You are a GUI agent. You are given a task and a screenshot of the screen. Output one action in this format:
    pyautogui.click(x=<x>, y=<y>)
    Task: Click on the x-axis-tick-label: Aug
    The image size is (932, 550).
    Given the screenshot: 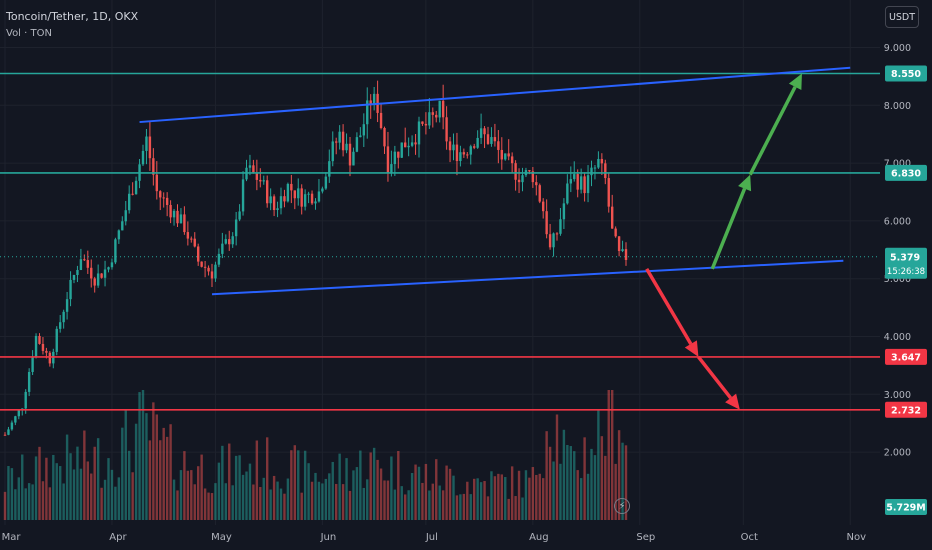 What is the action you would take?
    pyautogui.click(x=539, y=537)
    